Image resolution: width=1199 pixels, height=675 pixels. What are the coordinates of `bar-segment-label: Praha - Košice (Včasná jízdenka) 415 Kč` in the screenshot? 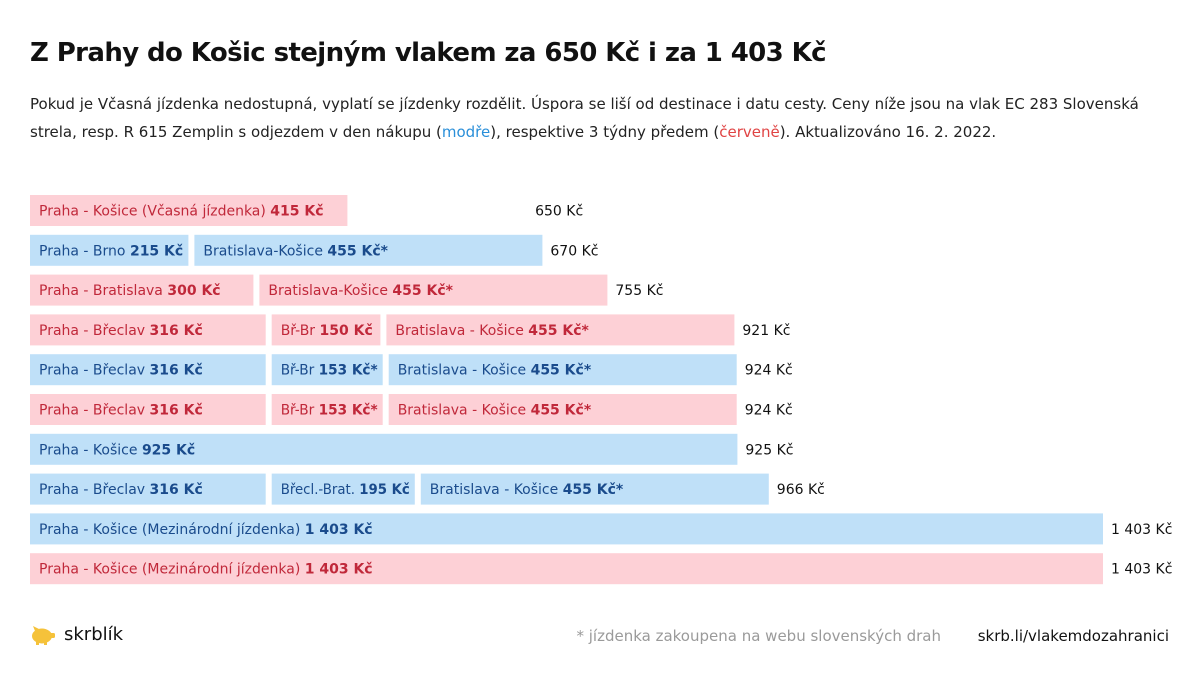 It's located at (181, 212).